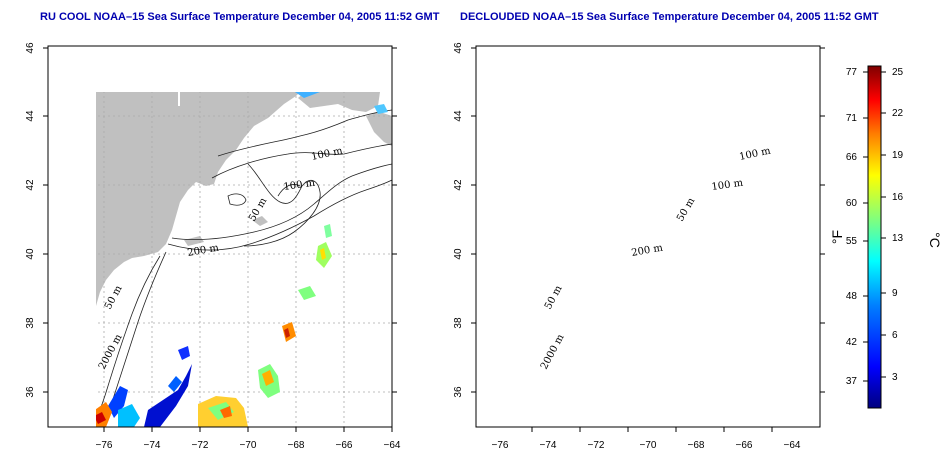  I want to click on right-ytick-label: 46, so click(458, 48).